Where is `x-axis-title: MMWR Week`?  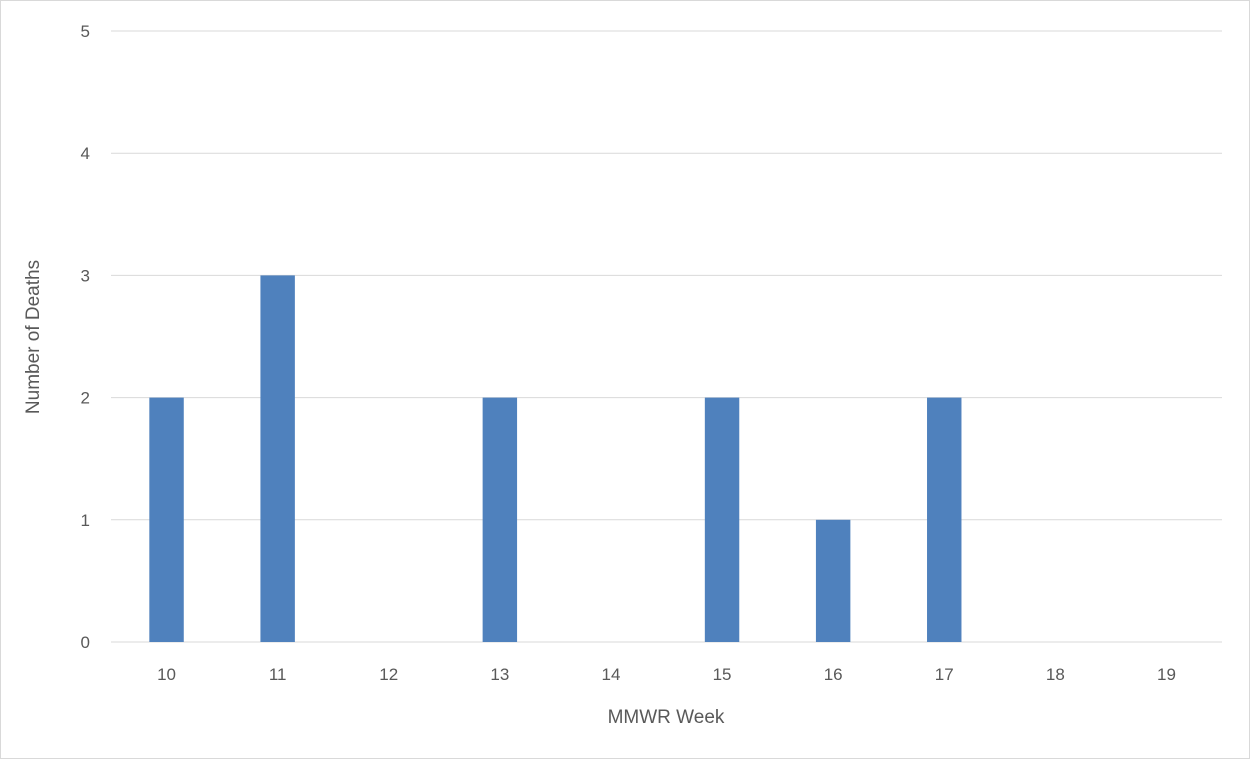
x-axis-title: MMWR Week is located at coordinates (666, 717).